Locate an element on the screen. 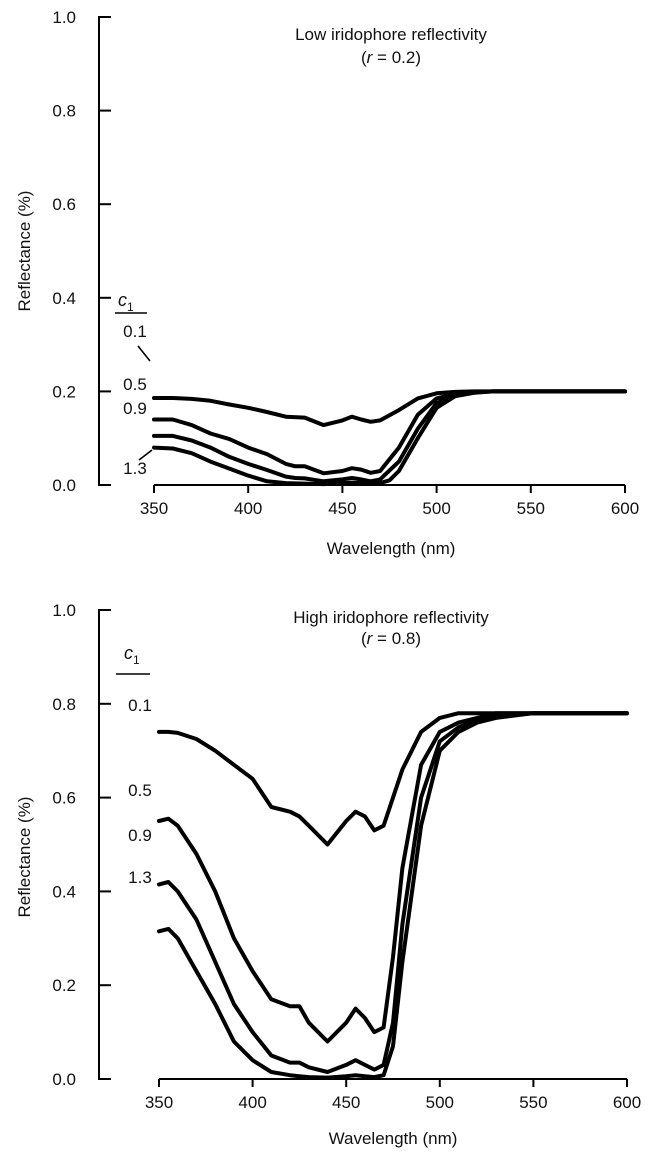 Image resolution: width=659 pixels, height=1159 pixels. panel-title: High iridophore reflectivity is located at coordinates (391, 617).